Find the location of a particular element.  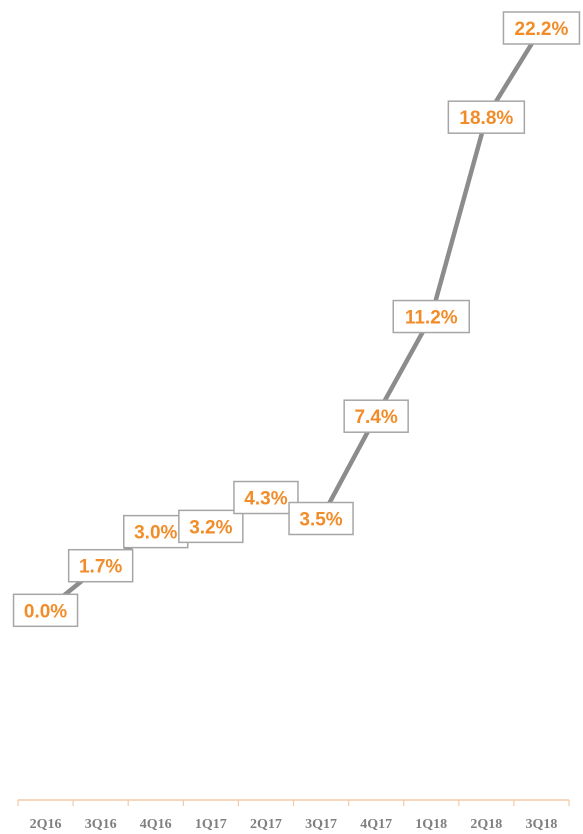

data-label: 3.2% is located at coordinates (211, 526).